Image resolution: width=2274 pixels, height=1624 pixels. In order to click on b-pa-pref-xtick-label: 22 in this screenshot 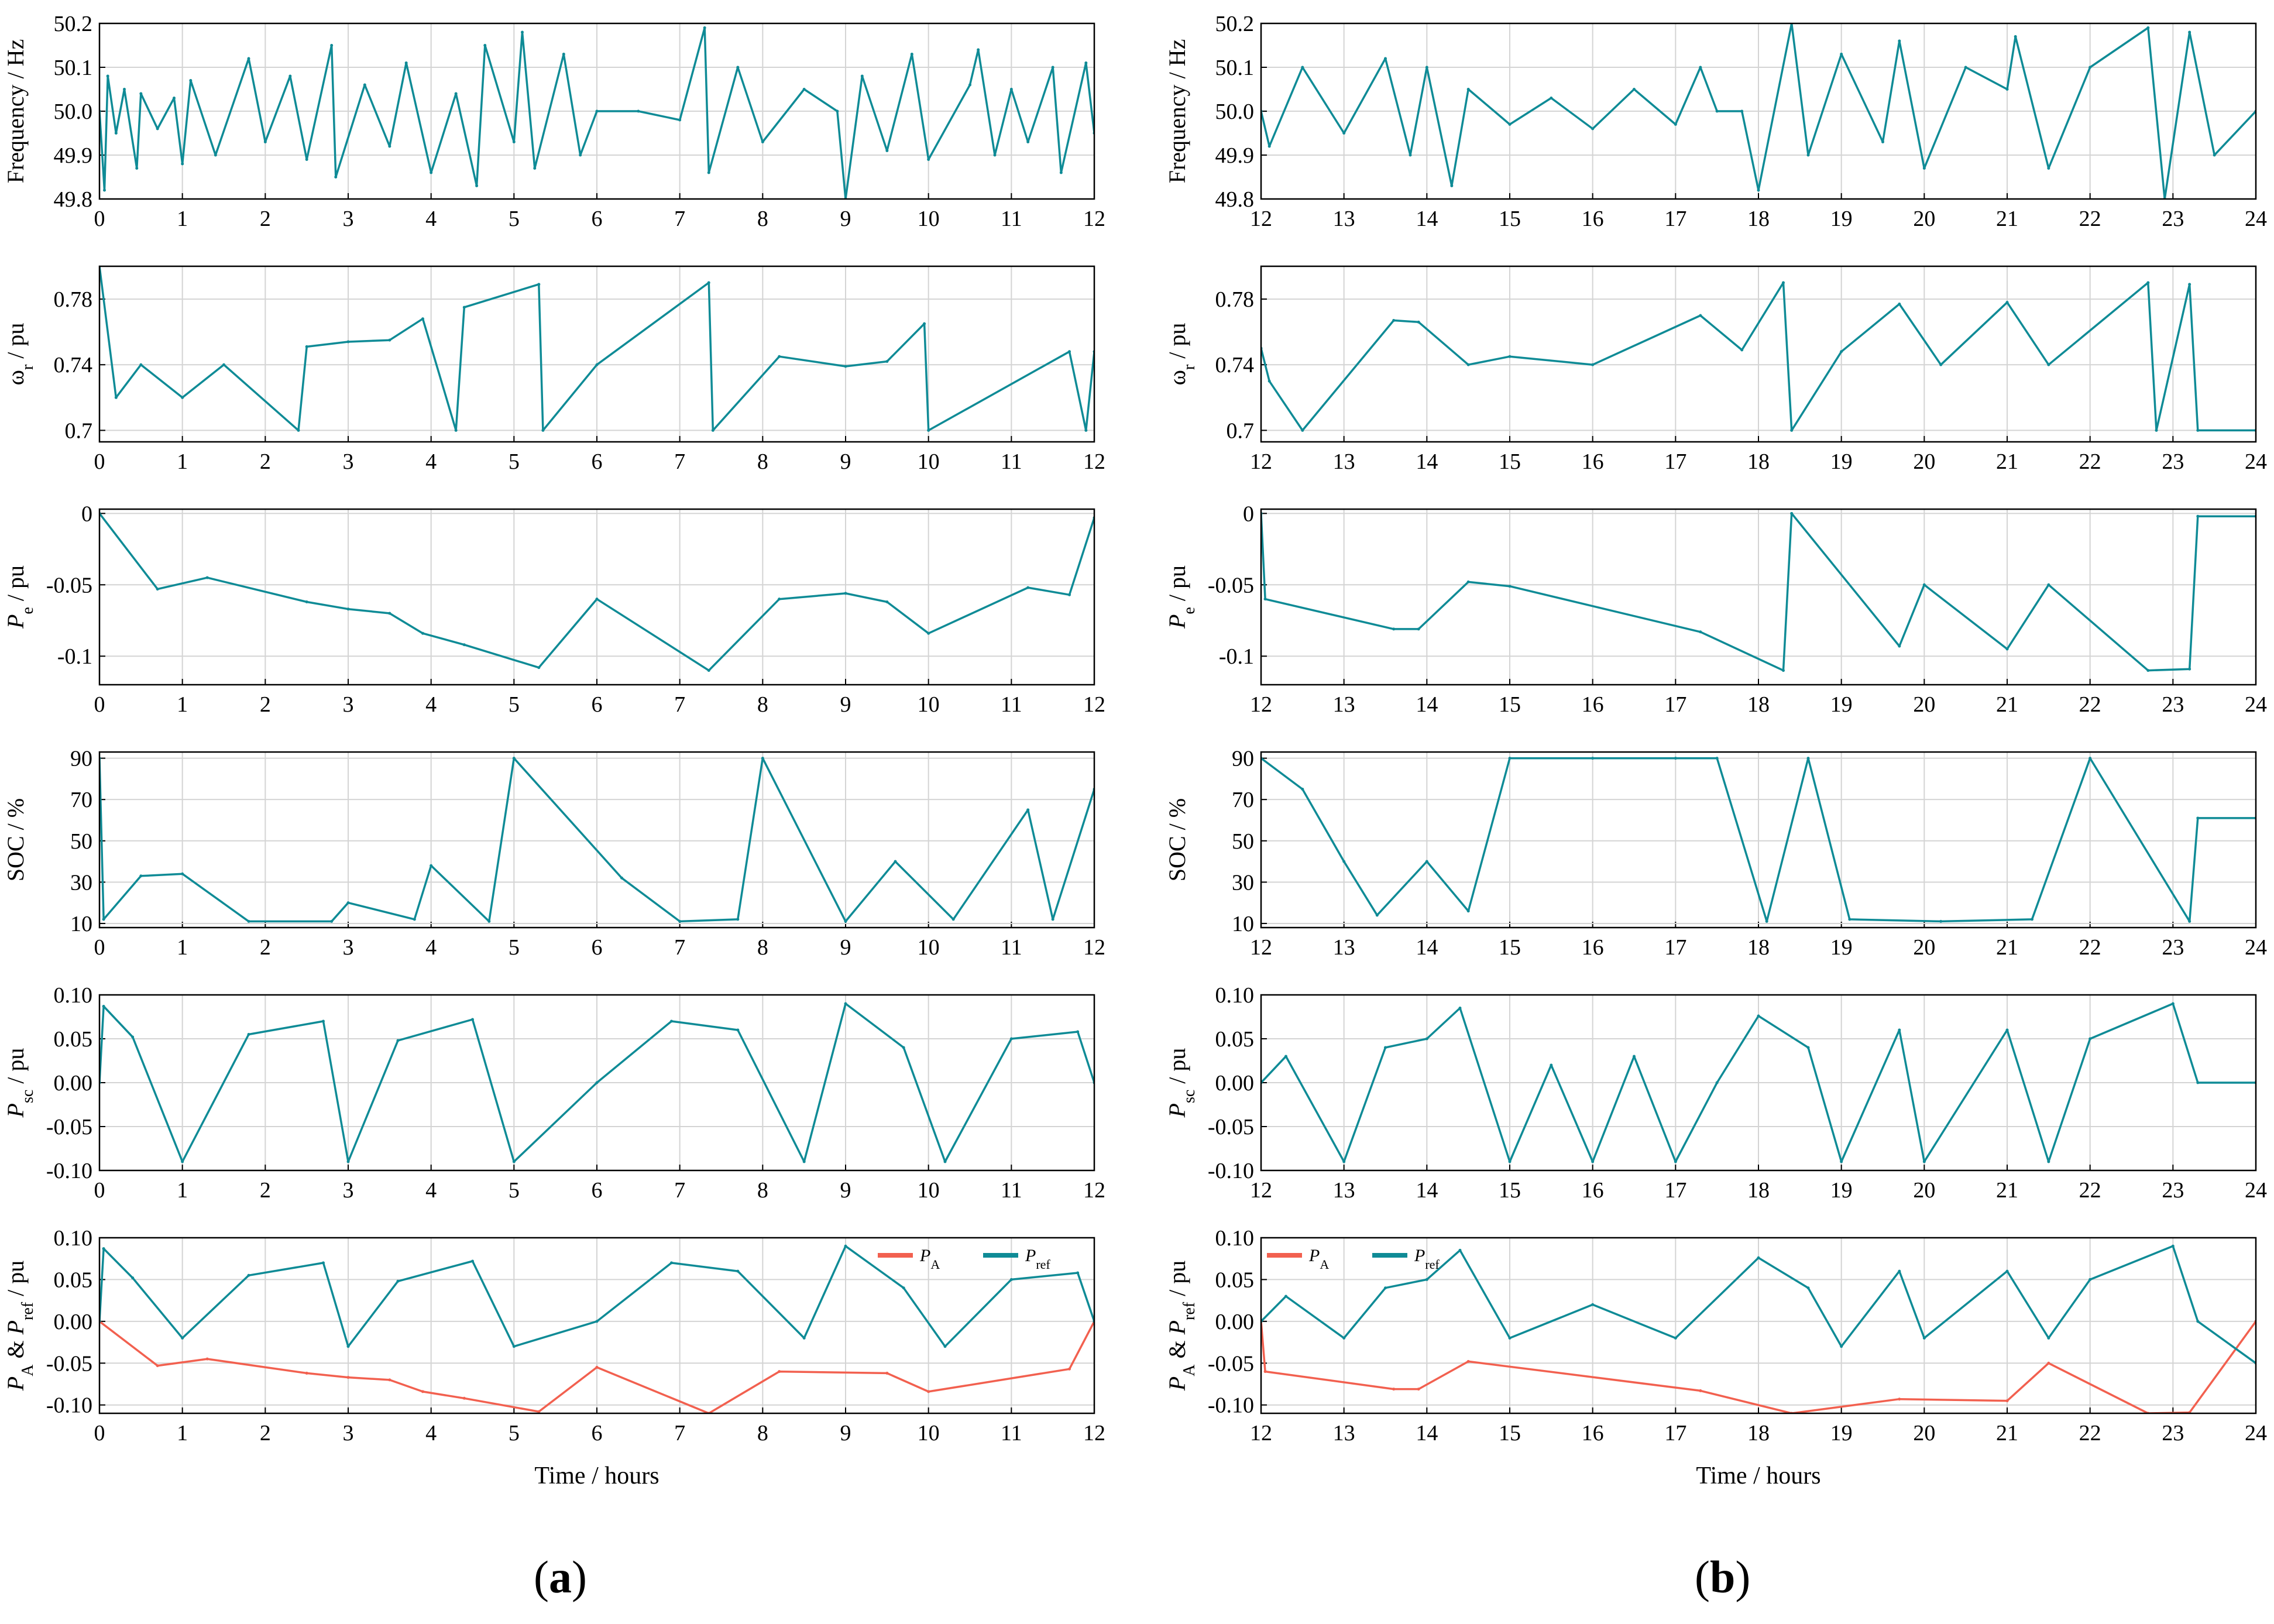, I will do `click(2090, 1433)`.